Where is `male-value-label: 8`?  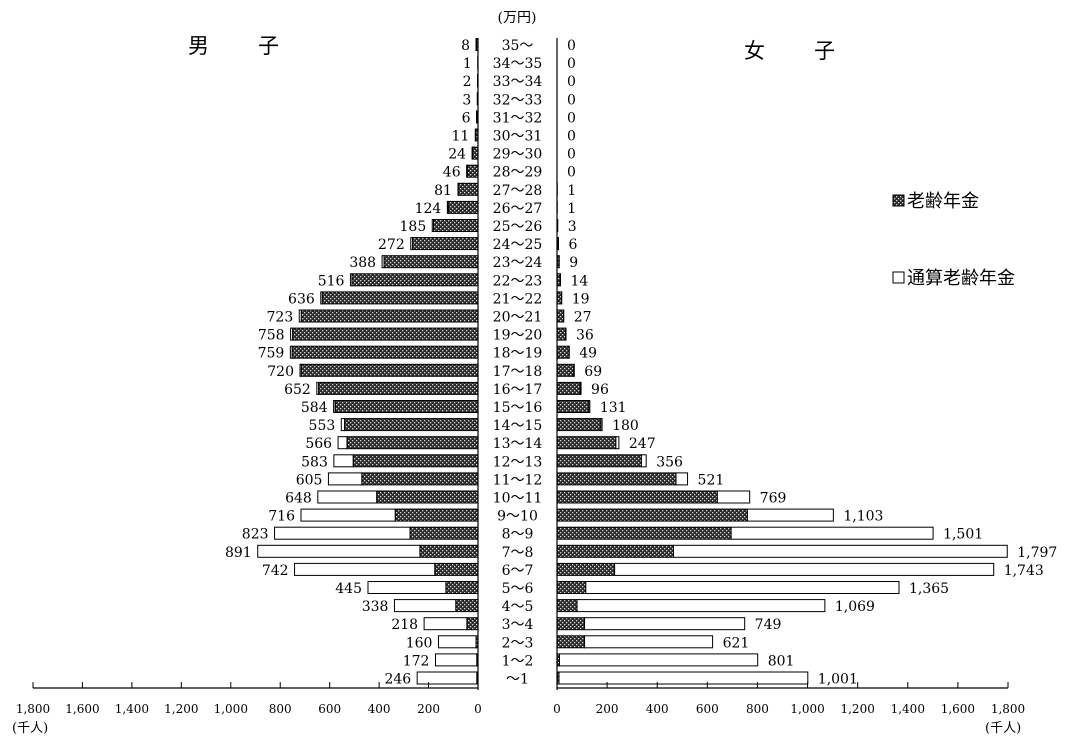 male-value-label: 8 is located at coordinates (465, 46).